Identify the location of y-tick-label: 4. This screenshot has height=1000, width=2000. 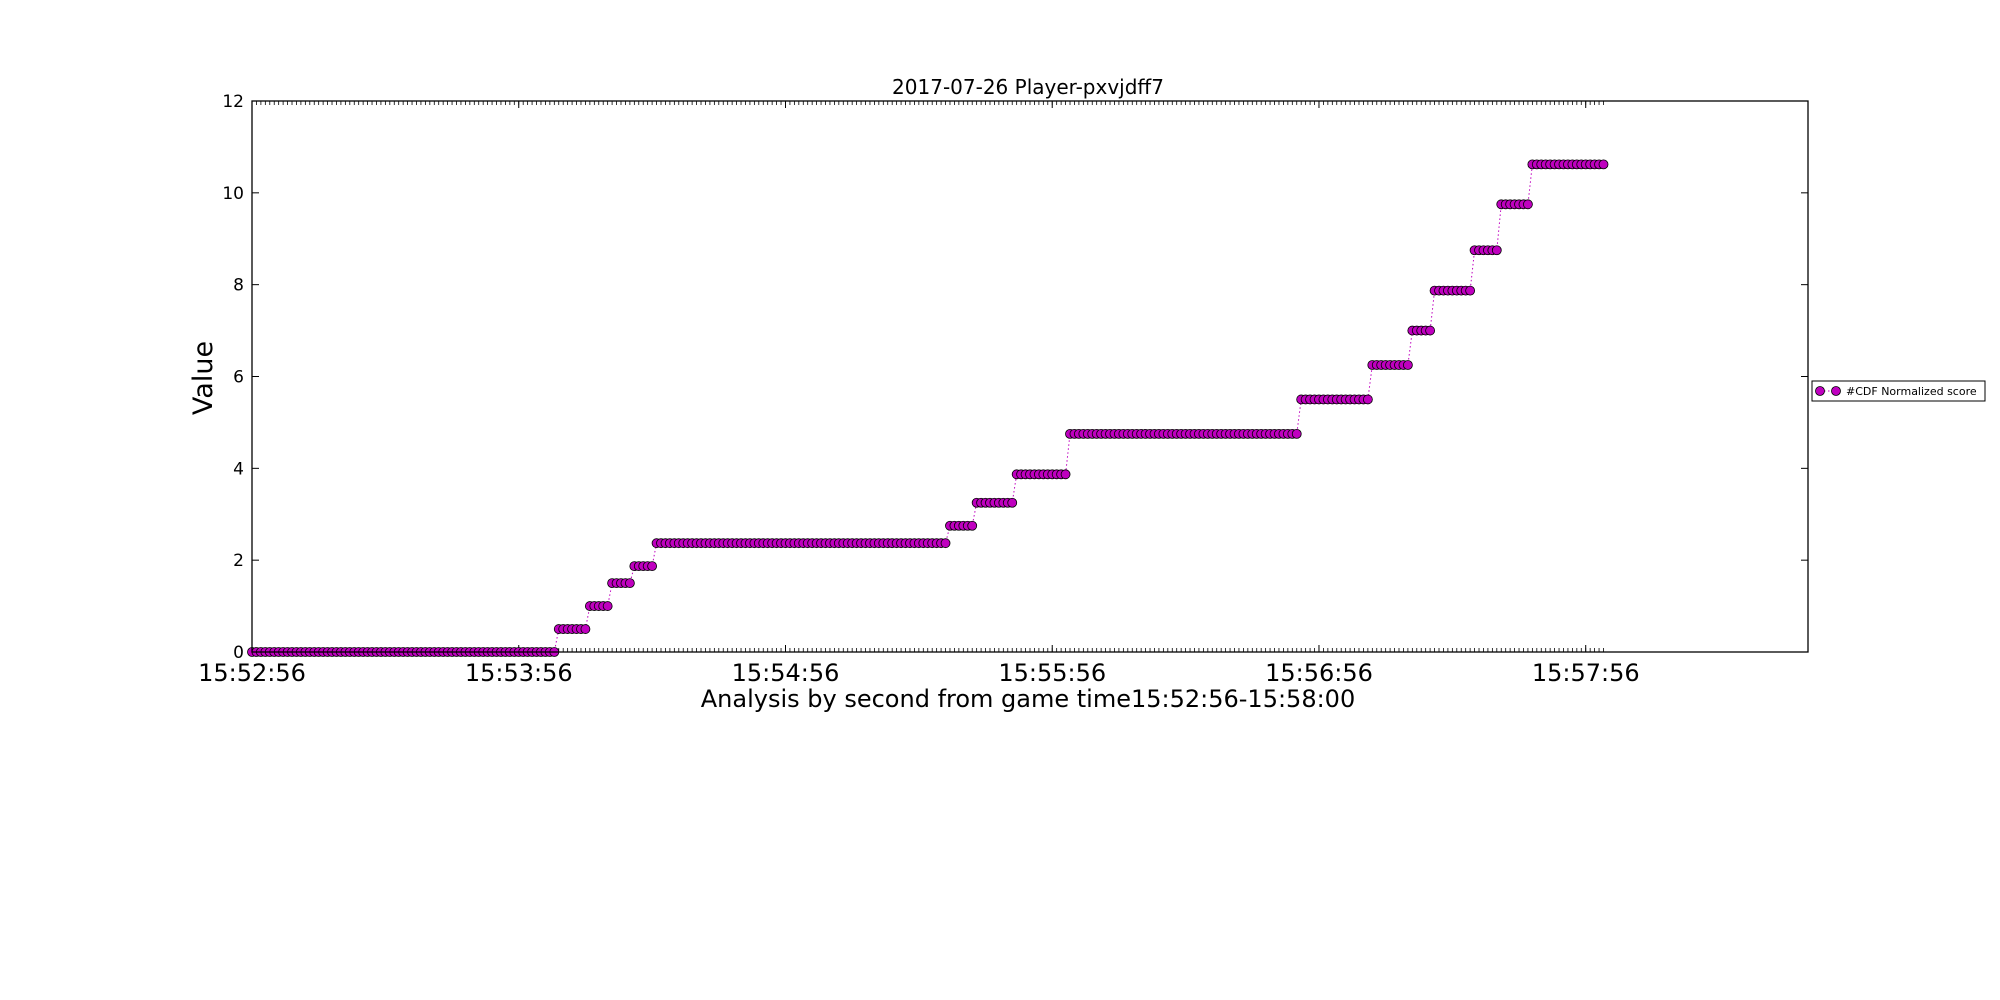
(238, 469).